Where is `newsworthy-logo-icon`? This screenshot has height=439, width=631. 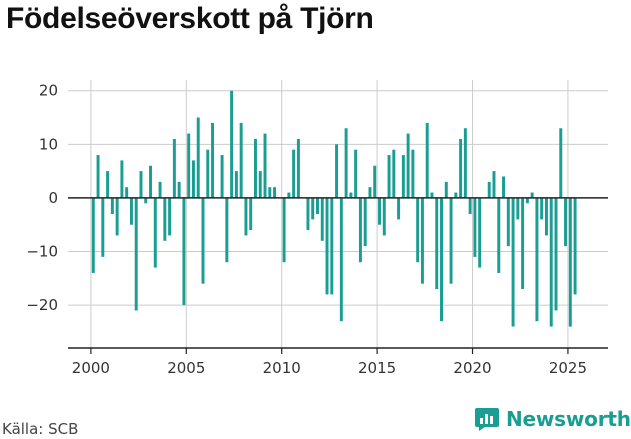
newsworthy-logo-icon is located at coordinates (487, 419).